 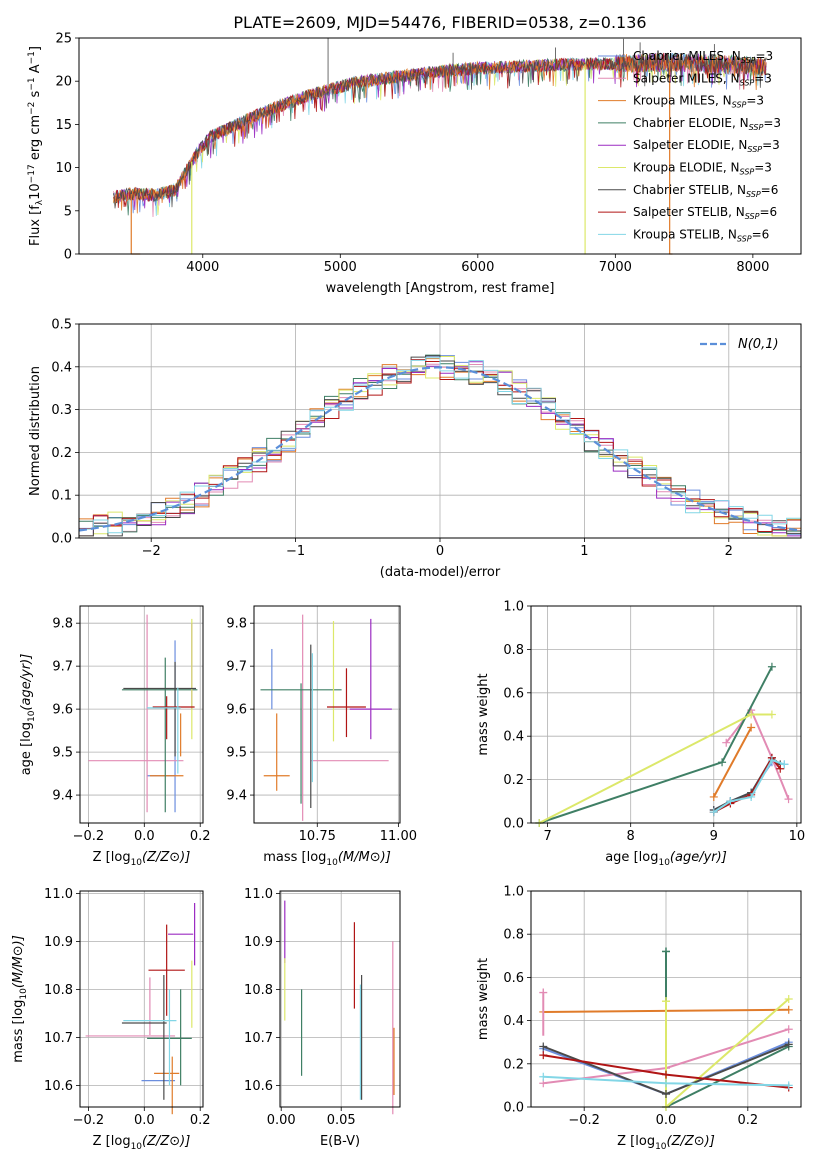 I want to click on legend-label: Salpeter MILES, NSSP=3, so click(x=702, y=79).